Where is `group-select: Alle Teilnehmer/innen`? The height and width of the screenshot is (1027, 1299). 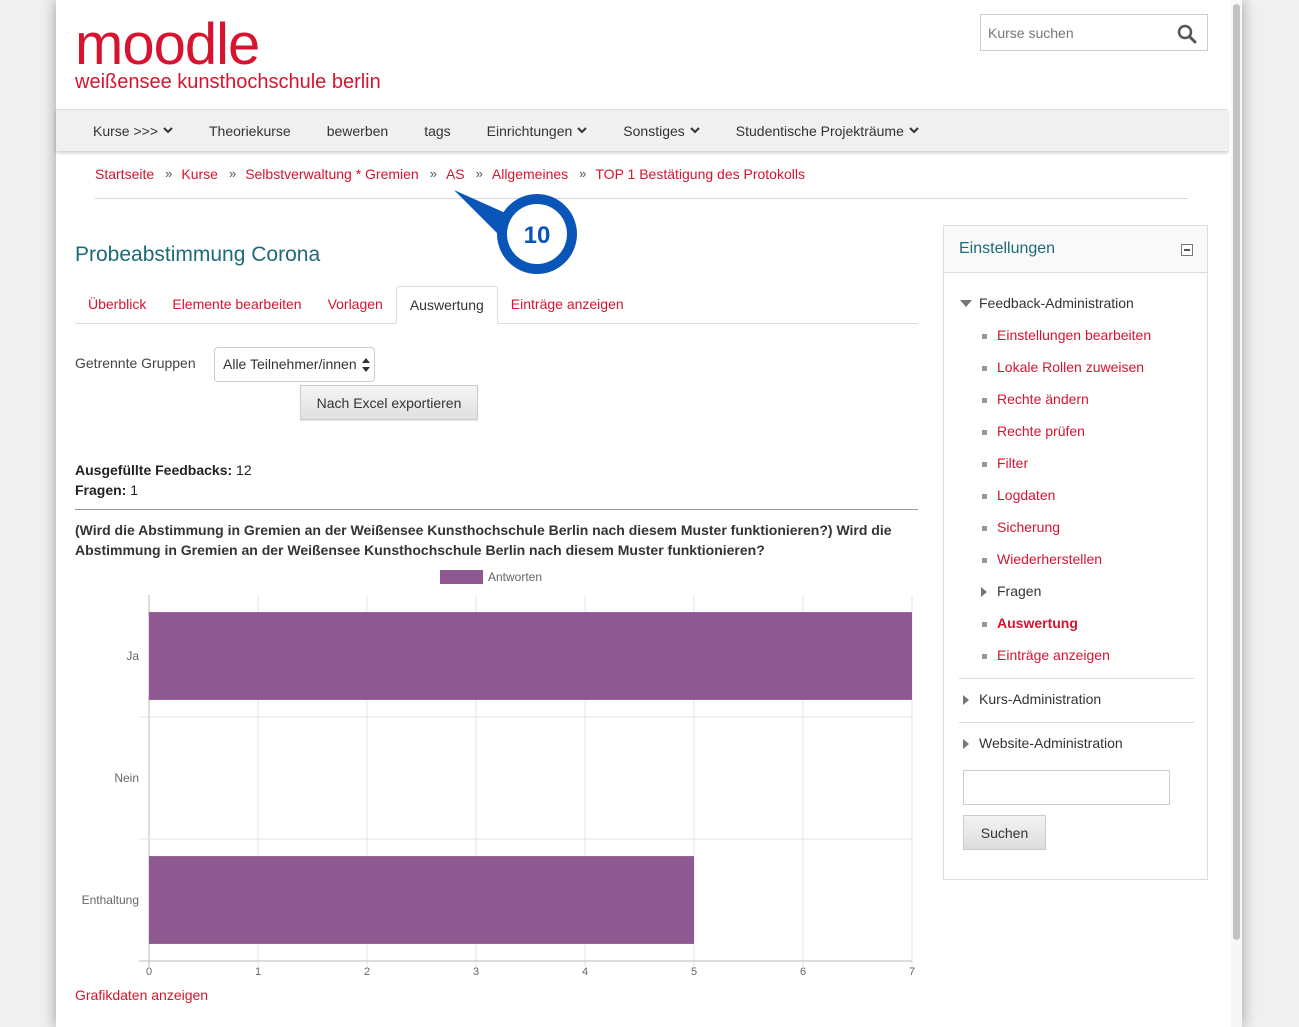 group-select: Alle Teilnehmer/innen is located at coordinates (294, 364).